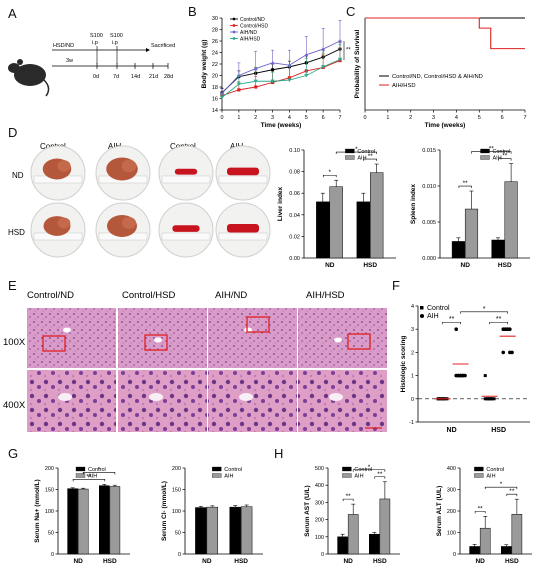  What do you see at coordinates (115, 146) in the screenshot?
I see `col-label-aih-liver: AIH` at bounding box center [115, 146].